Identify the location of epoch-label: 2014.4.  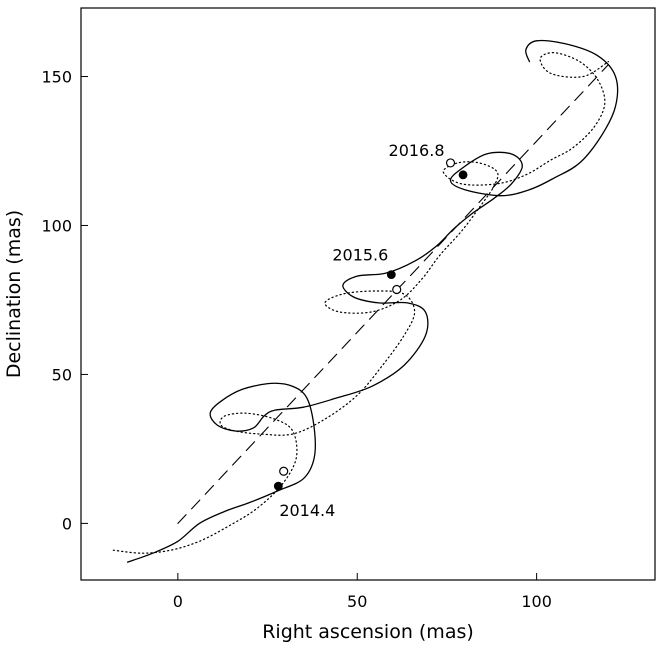
(307, 510).